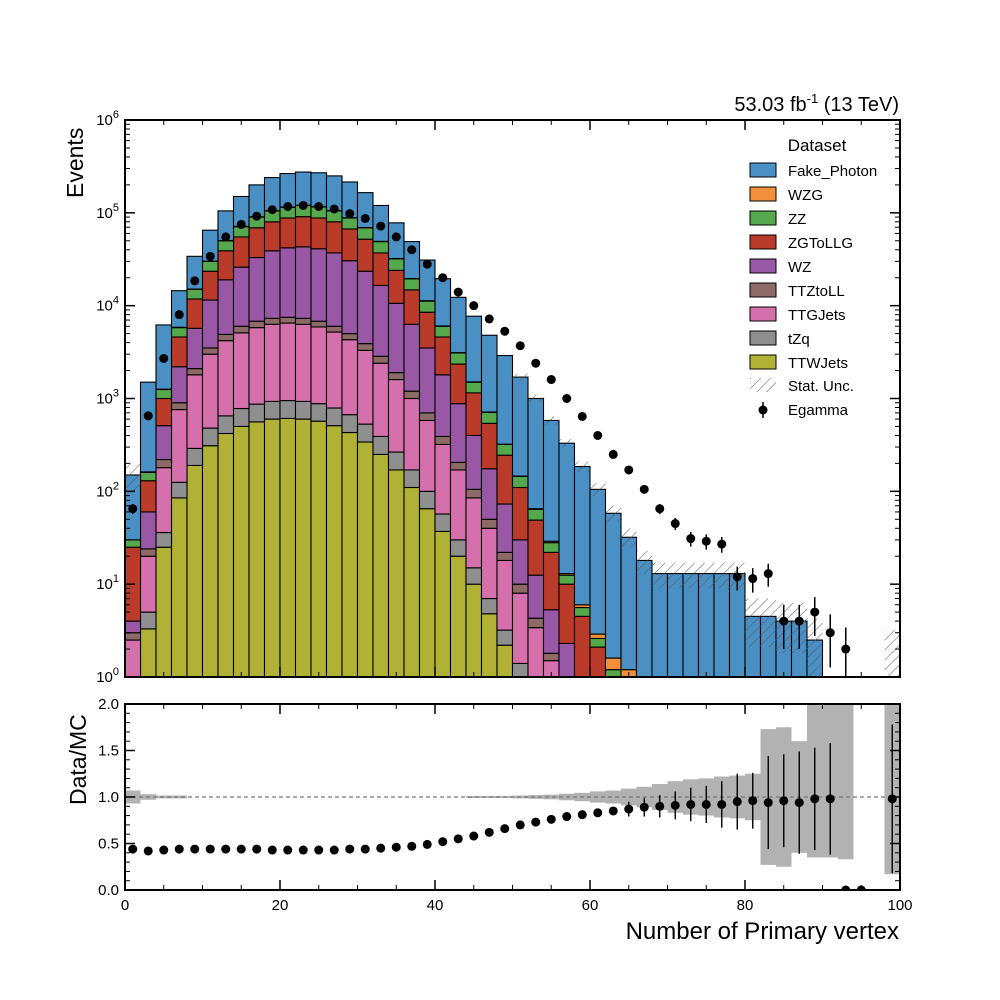  I want to click on legend-title: Dataset, so click(817, 145).